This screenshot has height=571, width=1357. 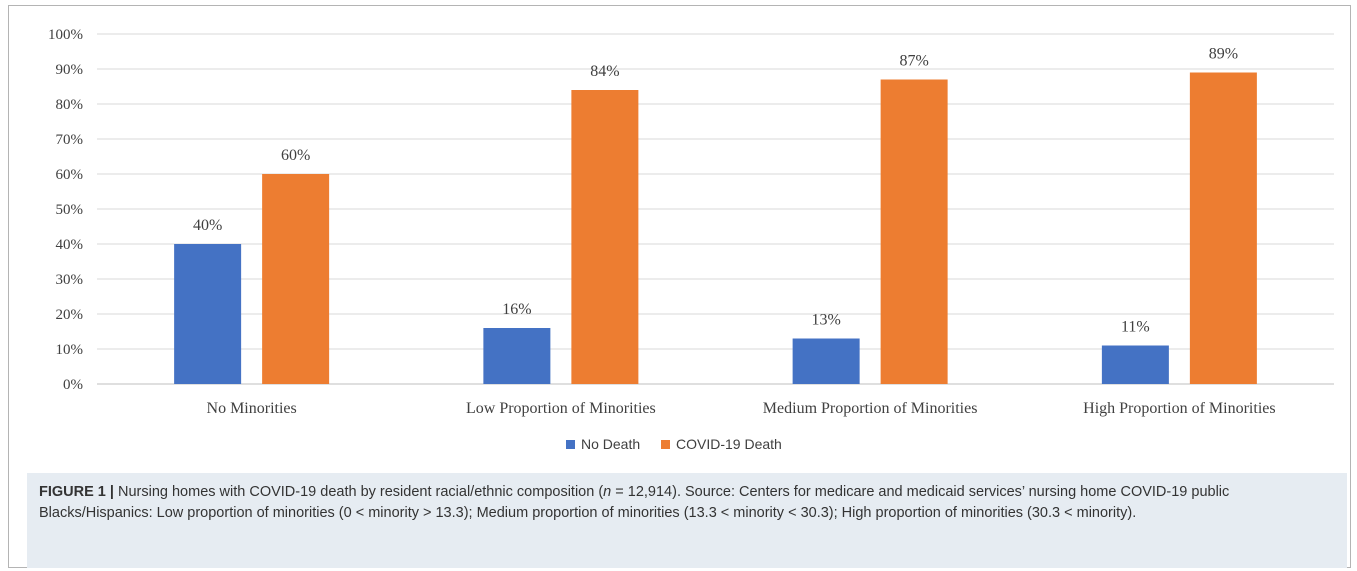 I want to click on caption-n-symbol: n, so click(x=607, y=492).